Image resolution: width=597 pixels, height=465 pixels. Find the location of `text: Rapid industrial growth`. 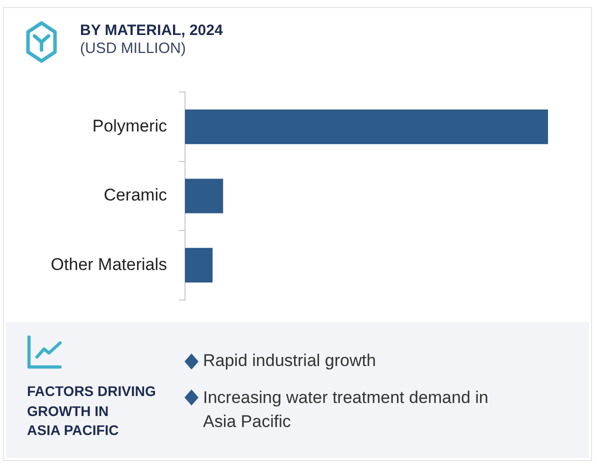

text: Rapid industrial growth is located at coordinates (290, 361).